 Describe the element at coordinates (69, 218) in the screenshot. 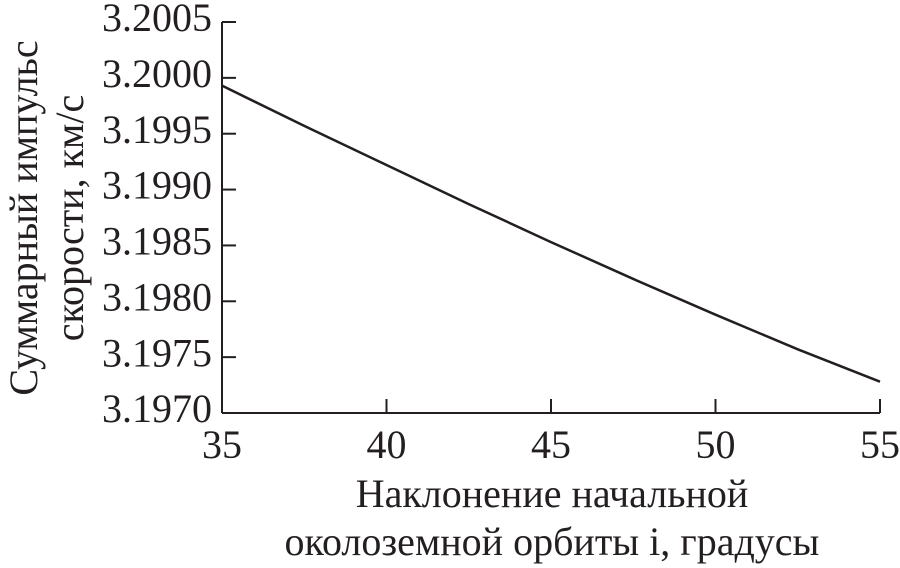

I see `y-axis-label: скорости, км/с` at that location.